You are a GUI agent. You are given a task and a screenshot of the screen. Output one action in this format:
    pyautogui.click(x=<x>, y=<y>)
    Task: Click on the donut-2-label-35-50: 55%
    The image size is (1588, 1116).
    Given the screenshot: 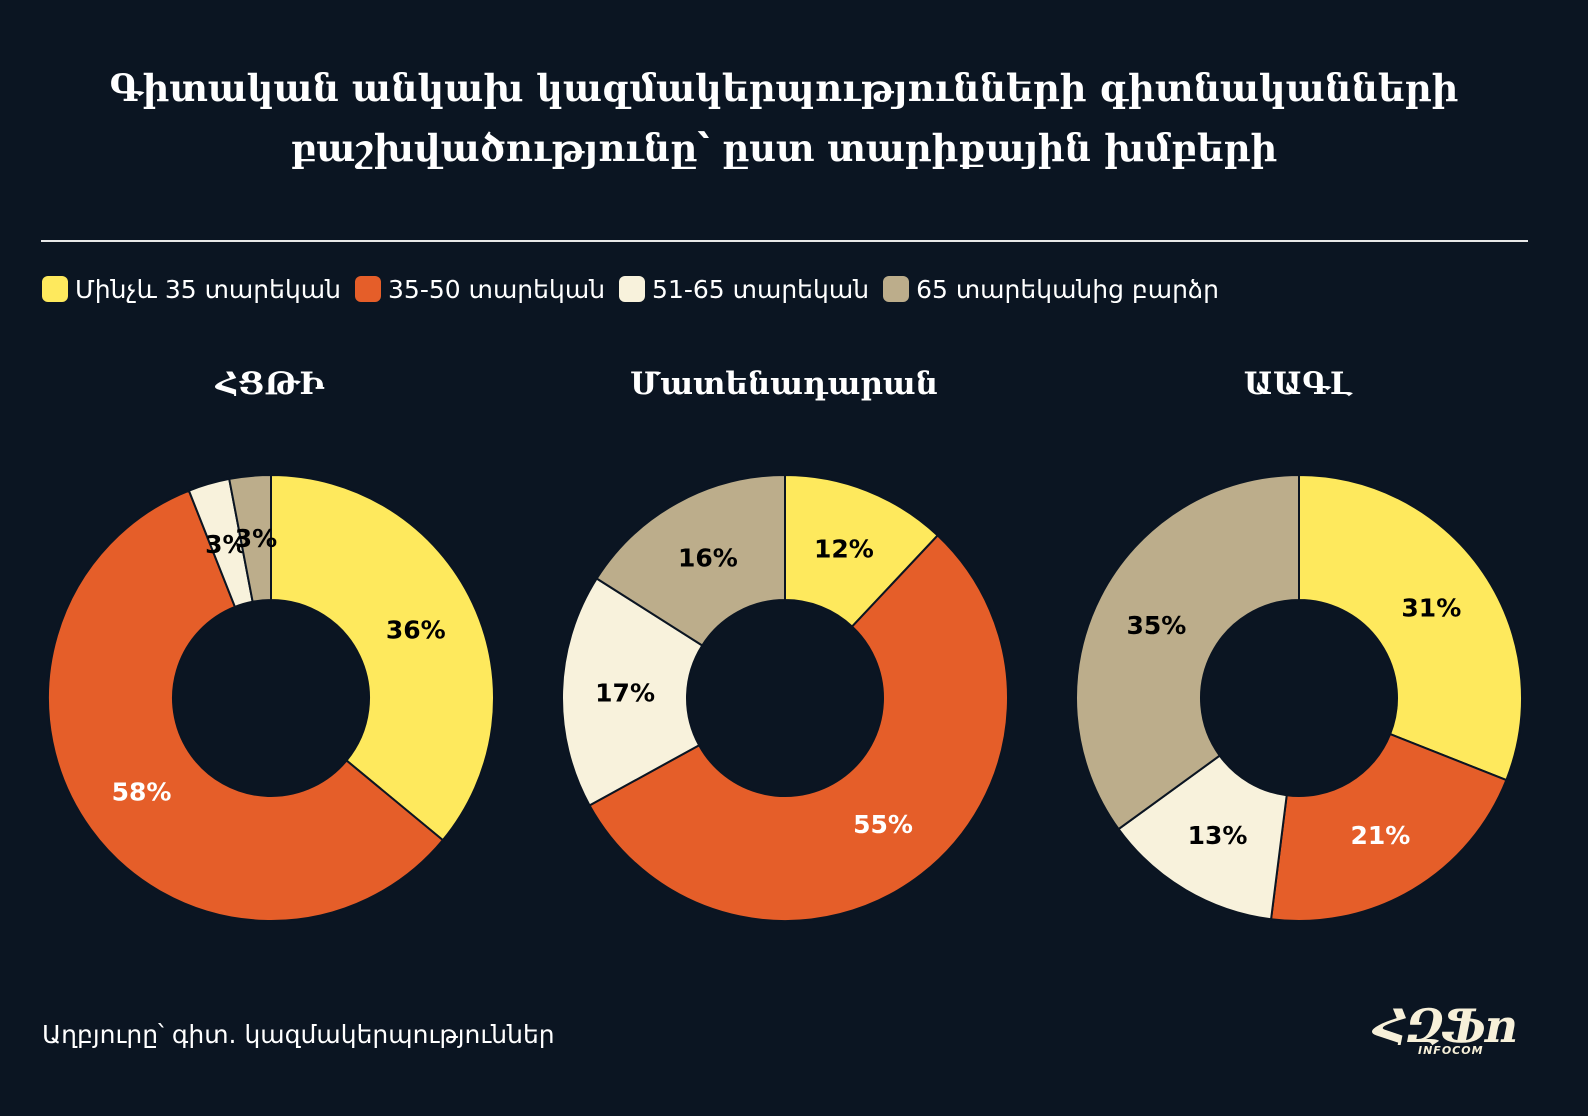 What is the action you would take?
    pyautogui.click(x=883, y=824)
    